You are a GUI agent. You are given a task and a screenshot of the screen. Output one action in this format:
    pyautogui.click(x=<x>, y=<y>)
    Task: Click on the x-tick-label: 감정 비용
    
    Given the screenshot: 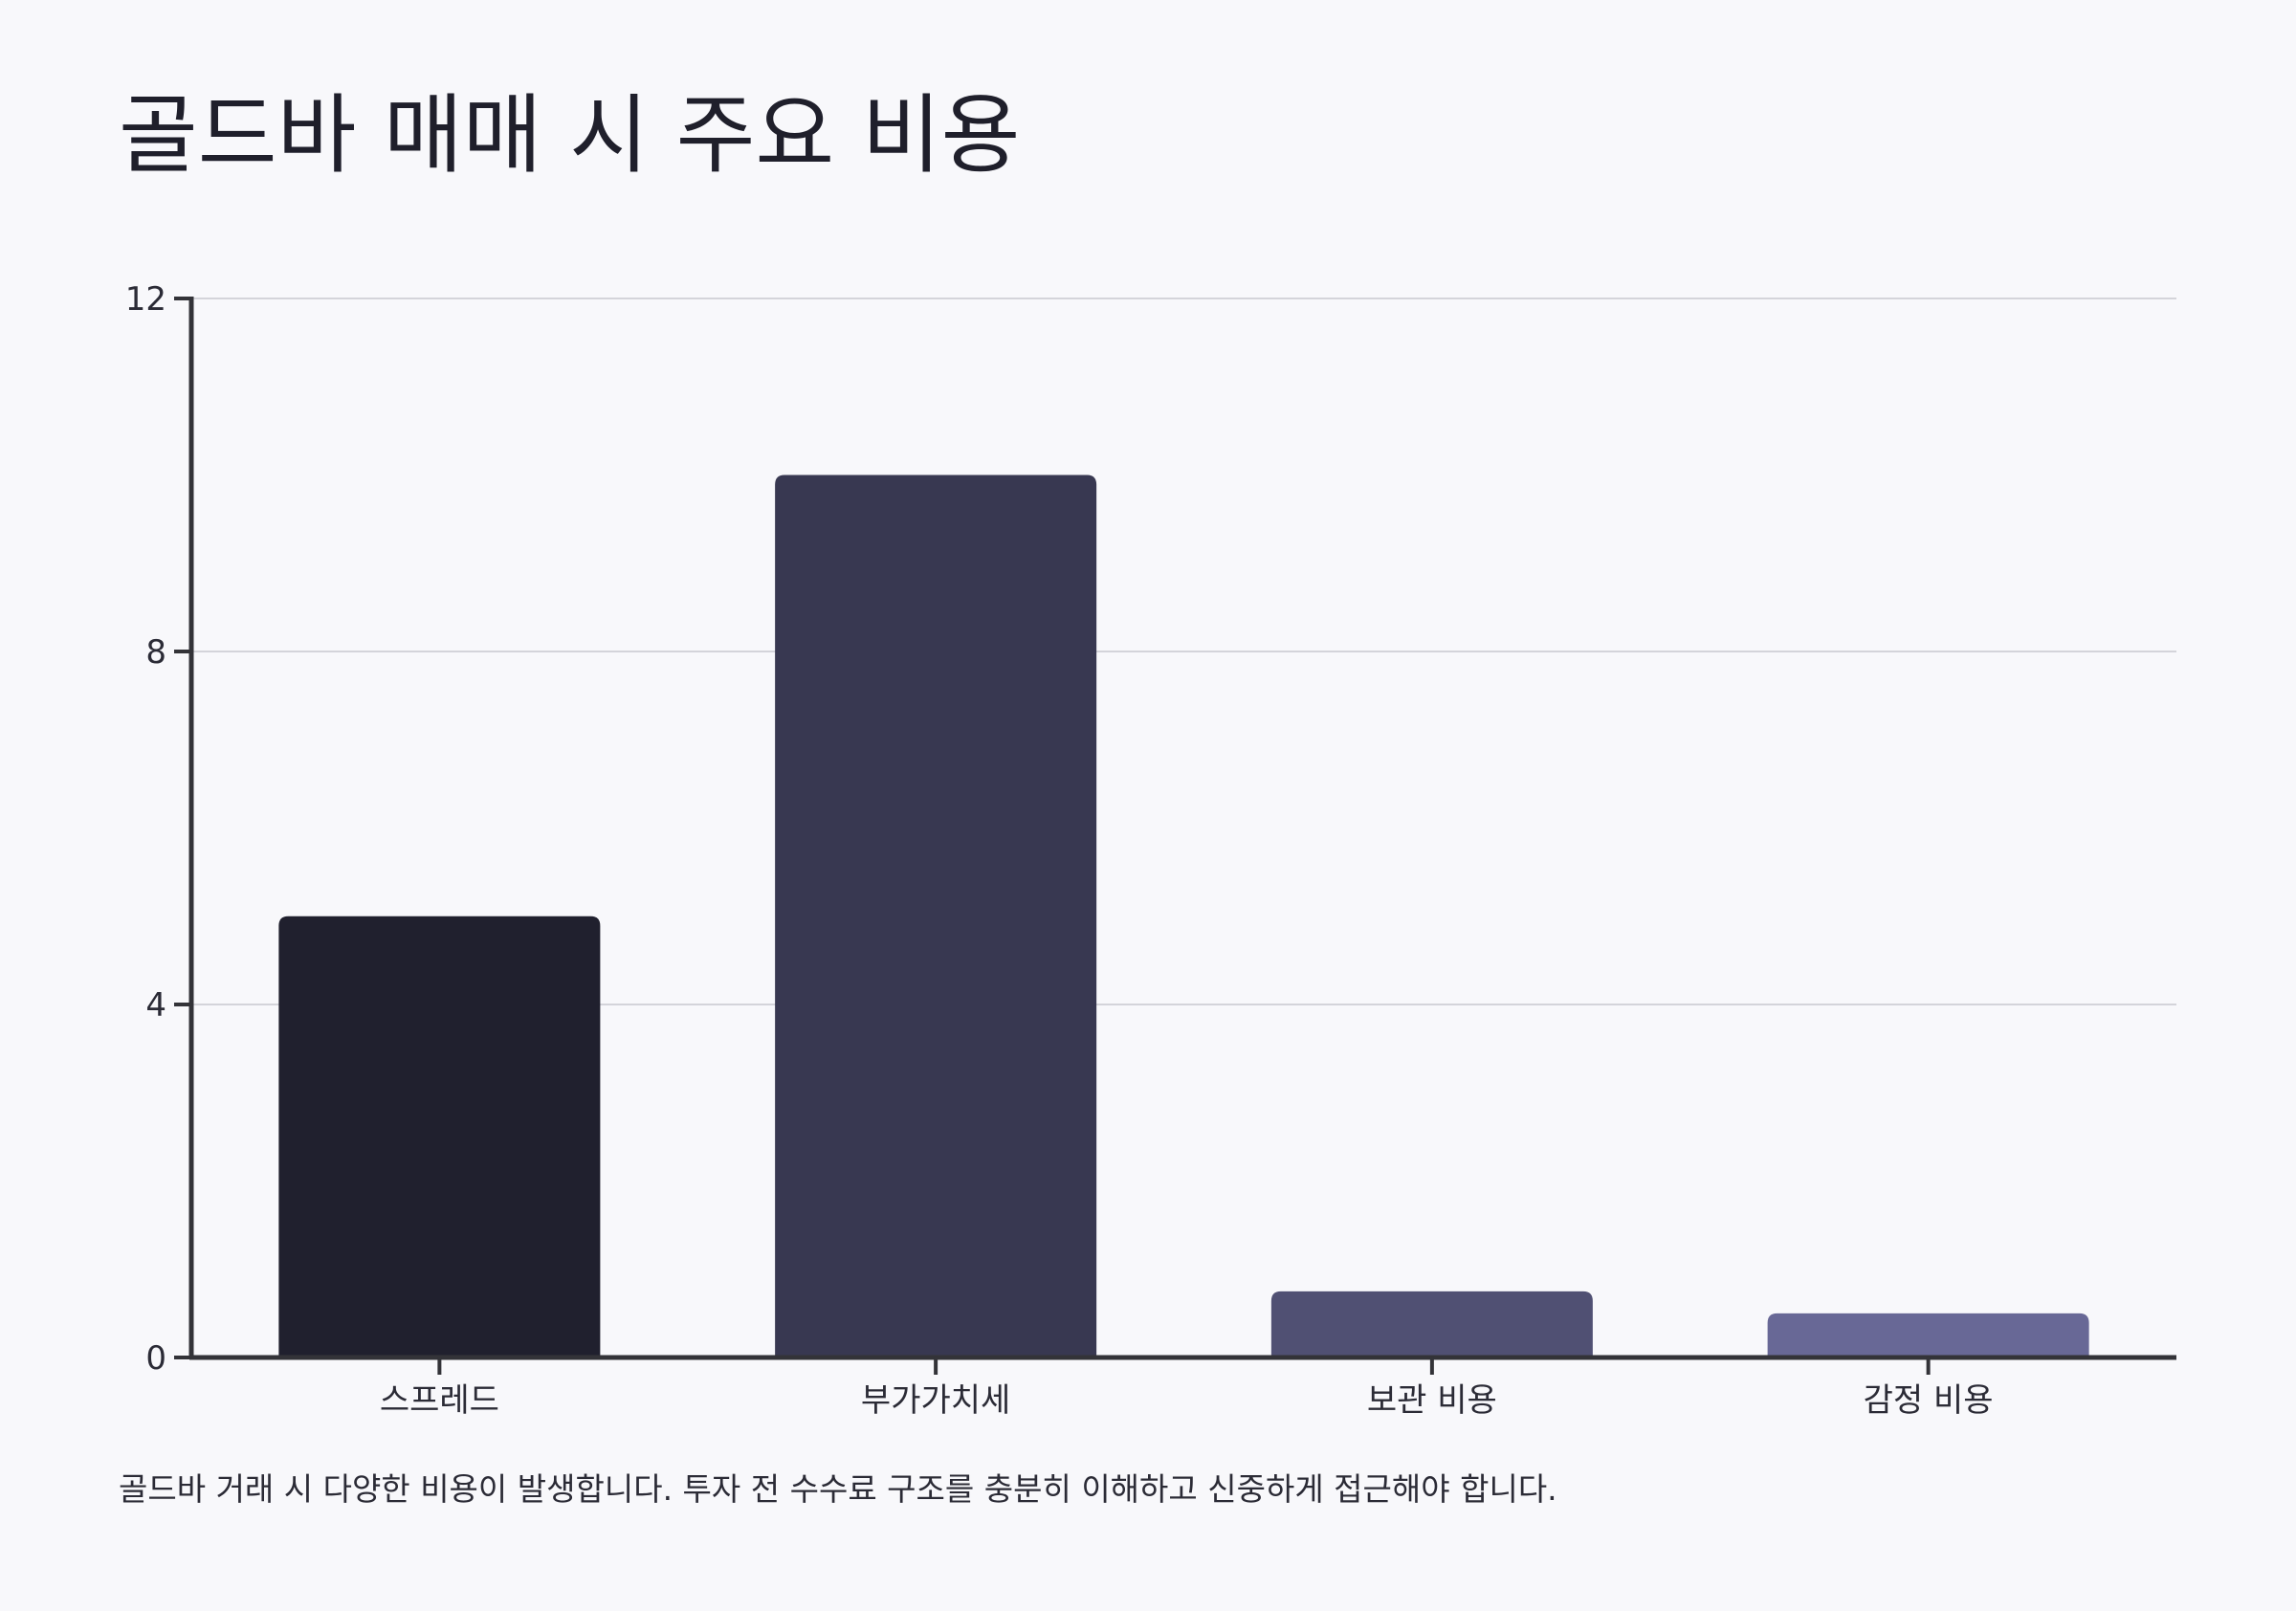 What is the action you would take?
    pyautogui.click(x=1929, y=1400)
    